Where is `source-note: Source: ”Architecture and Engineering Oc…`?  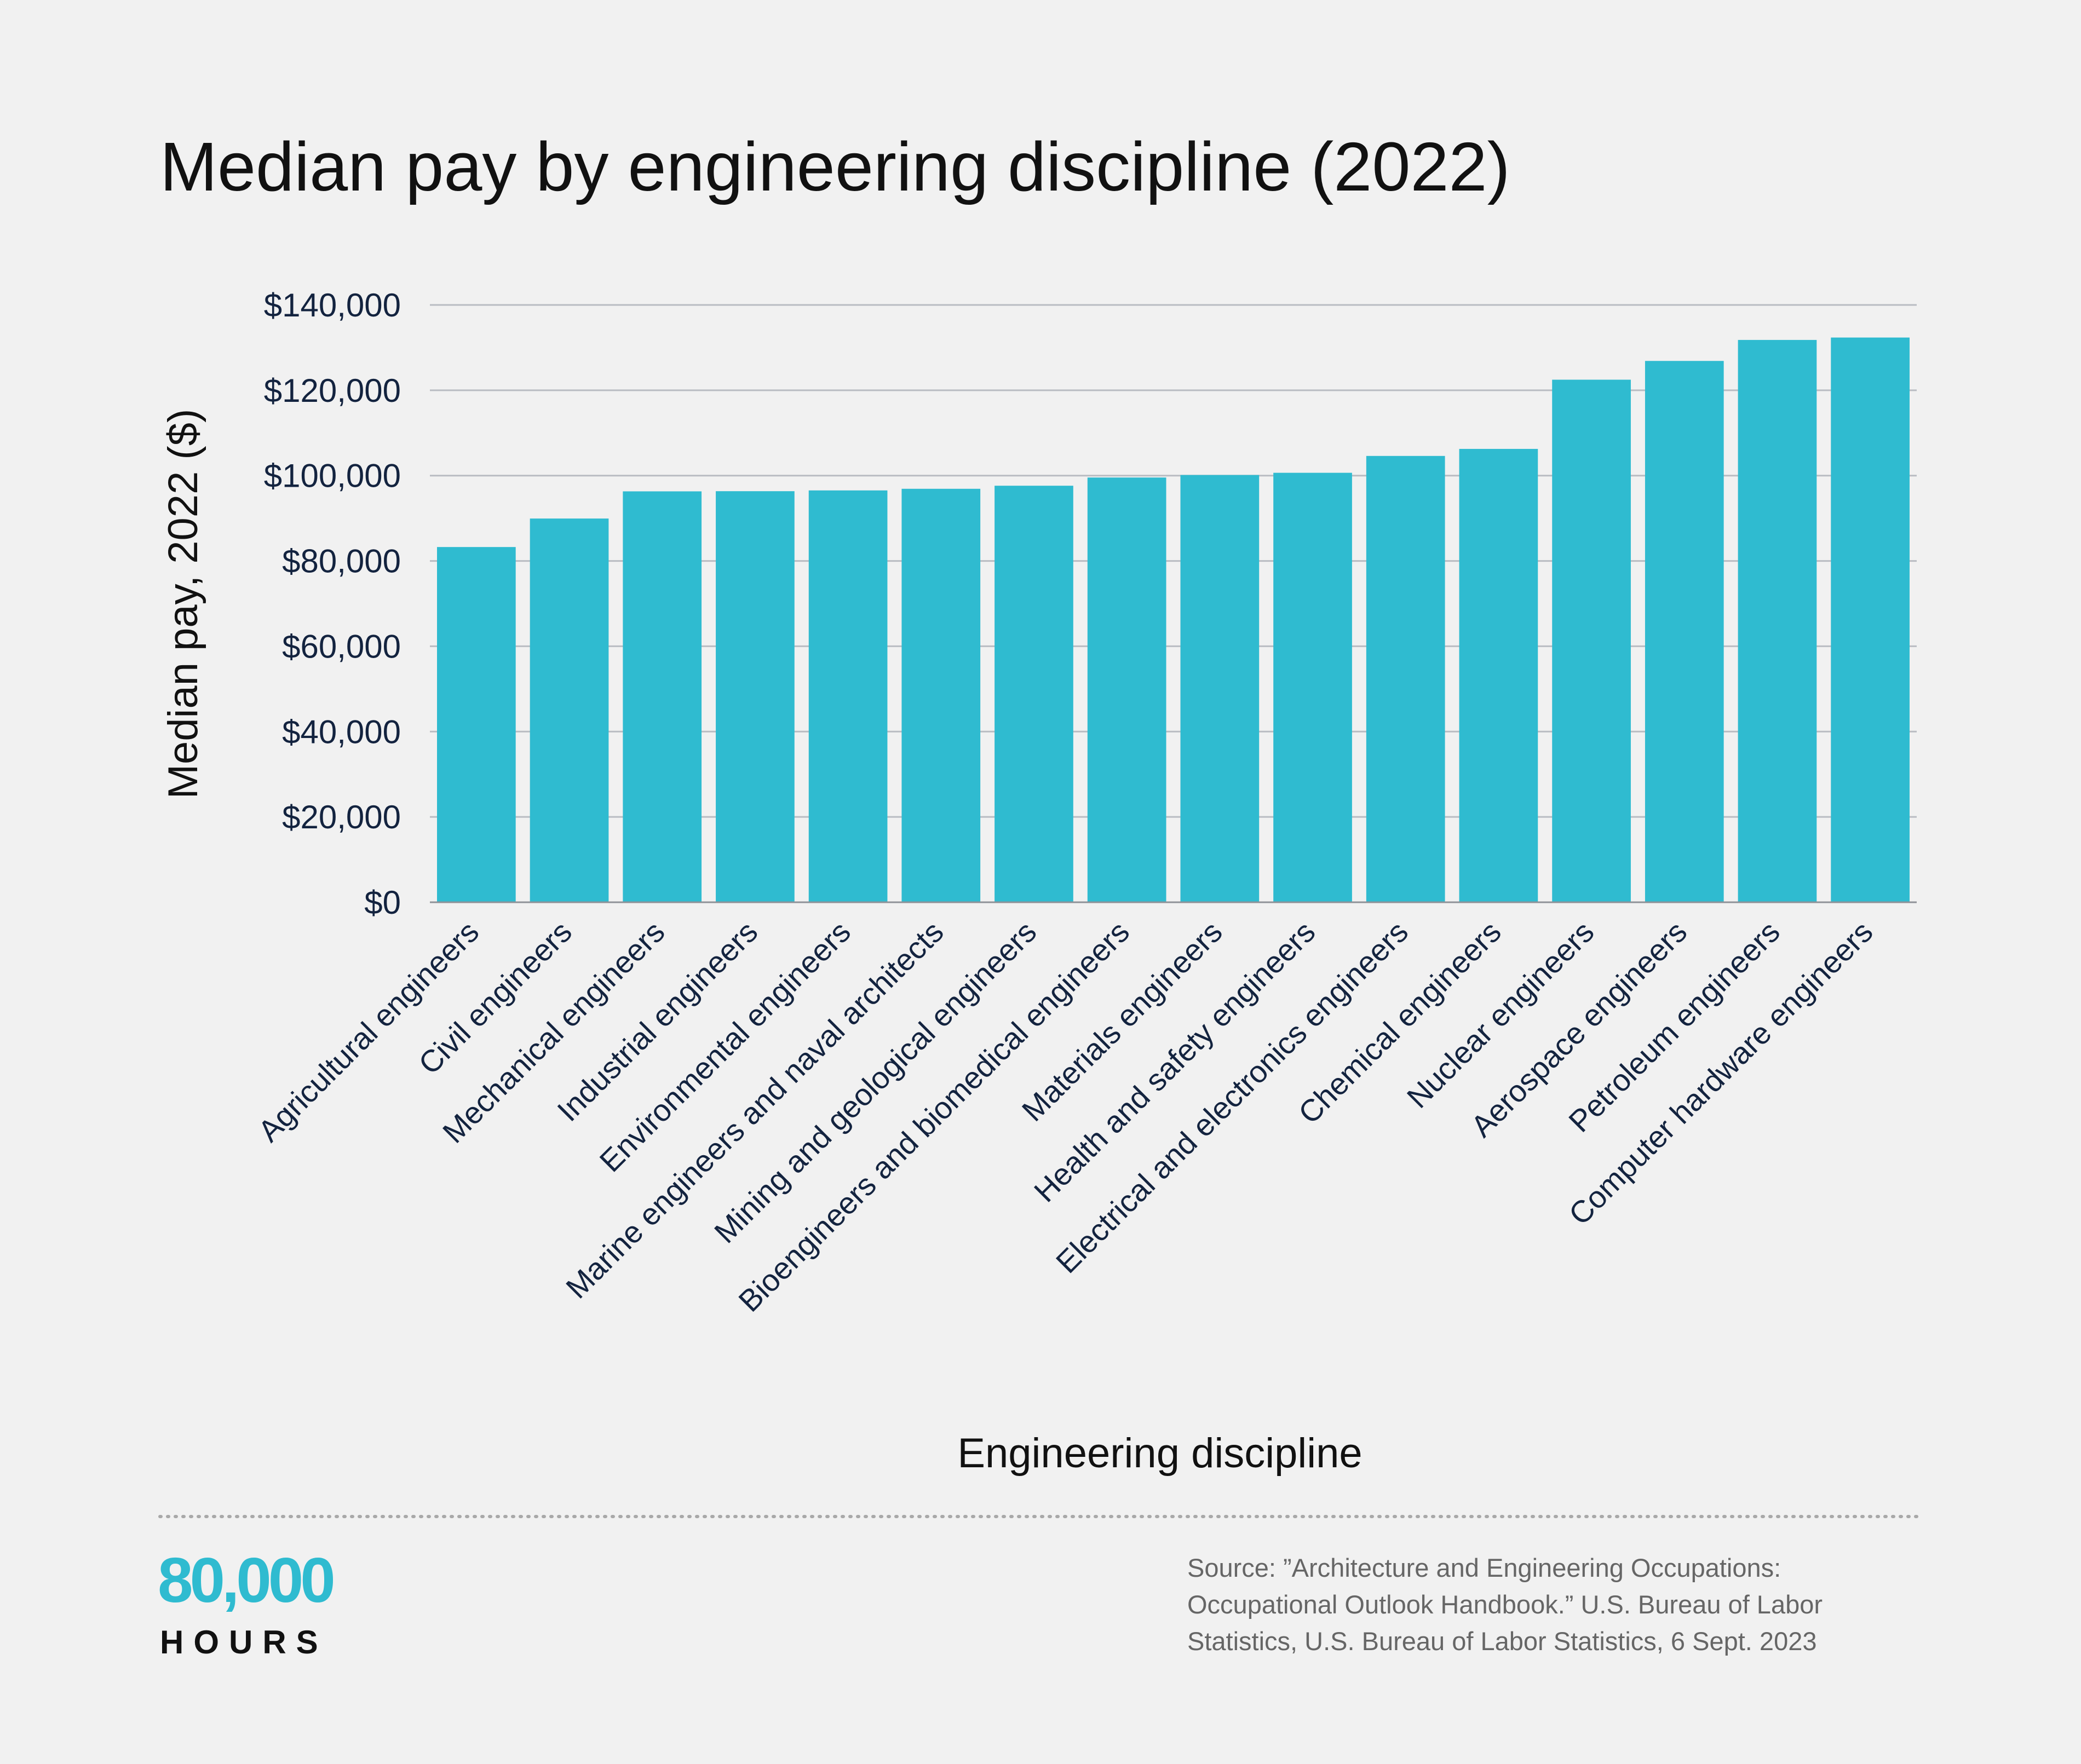
source-note: Source: ”Architecture and Engineering Oc… is located at coordinates (1505, 1604).